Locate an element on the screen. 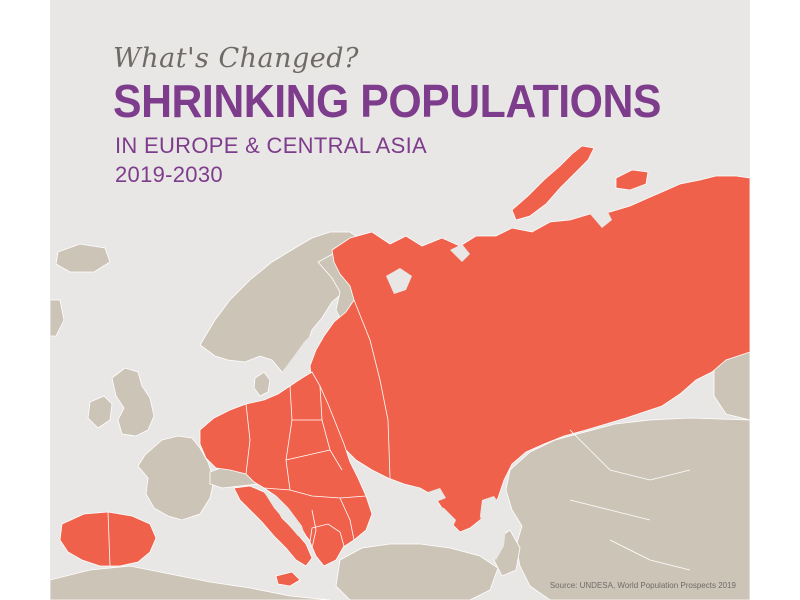  iceland-shape is located at coordinates (83, 258).